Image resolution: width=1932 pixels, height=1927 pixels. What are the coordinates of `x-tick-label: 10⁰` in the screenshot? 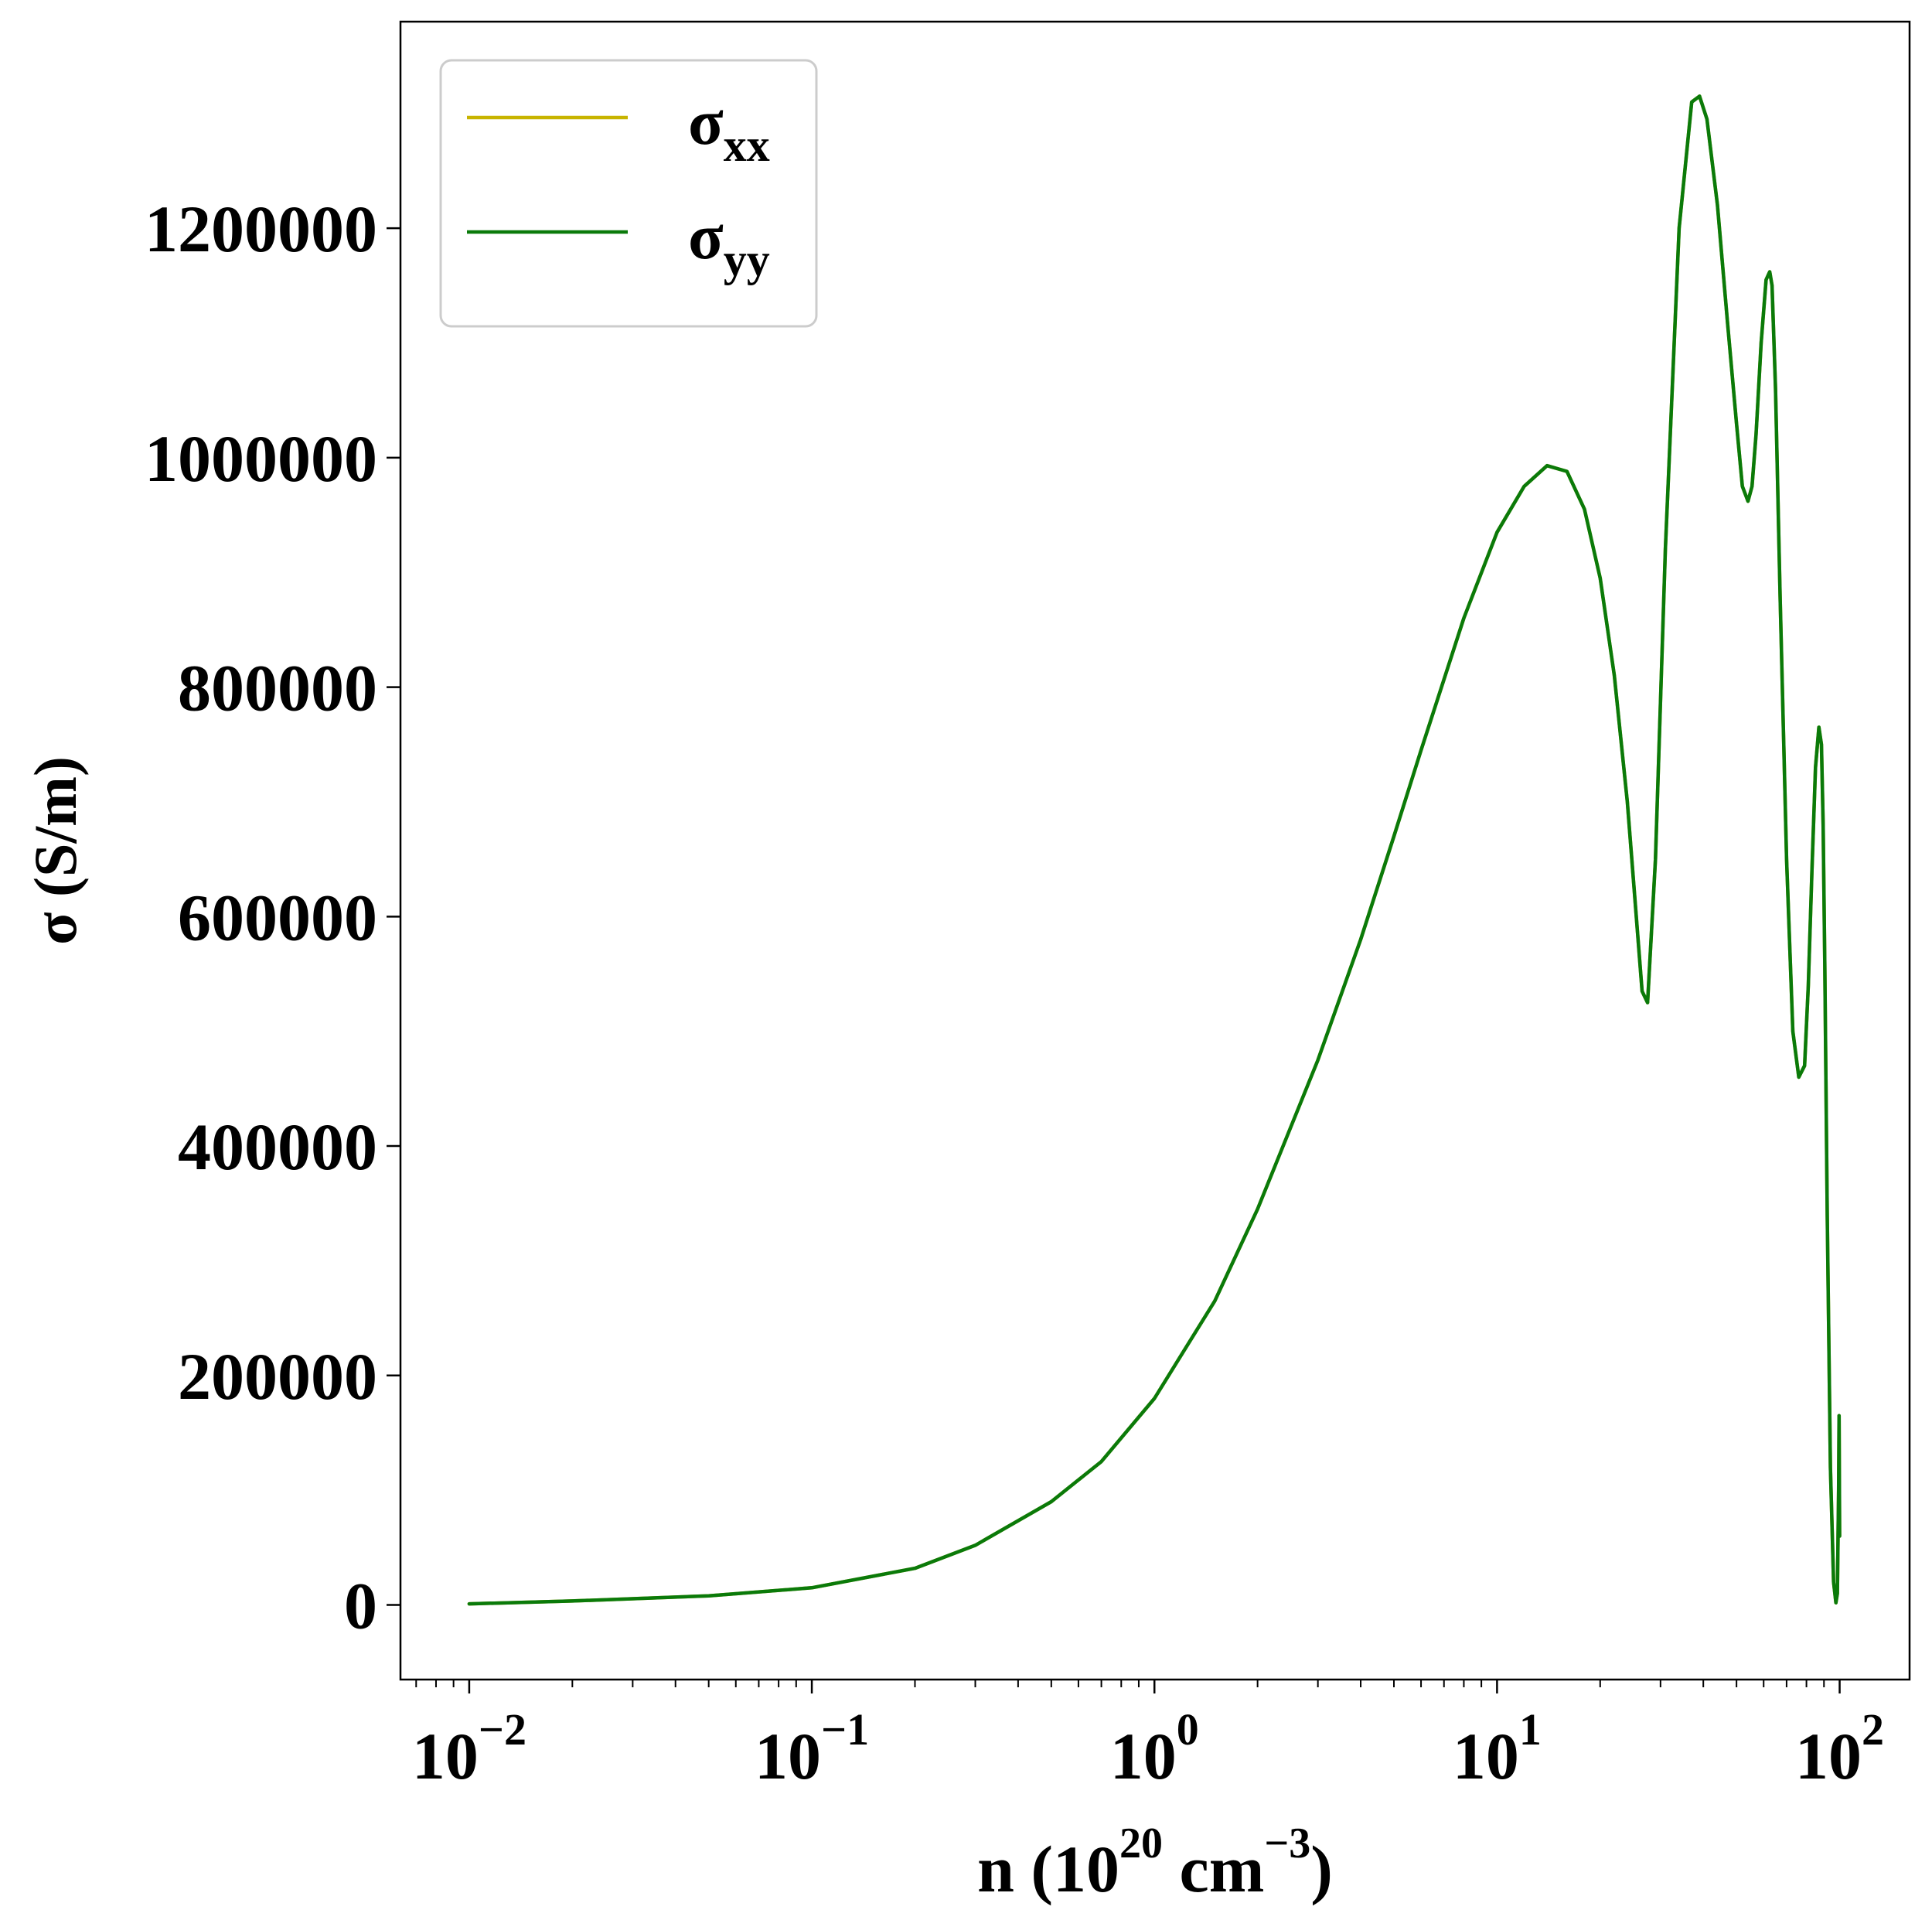 It's located at (1154, 1748).